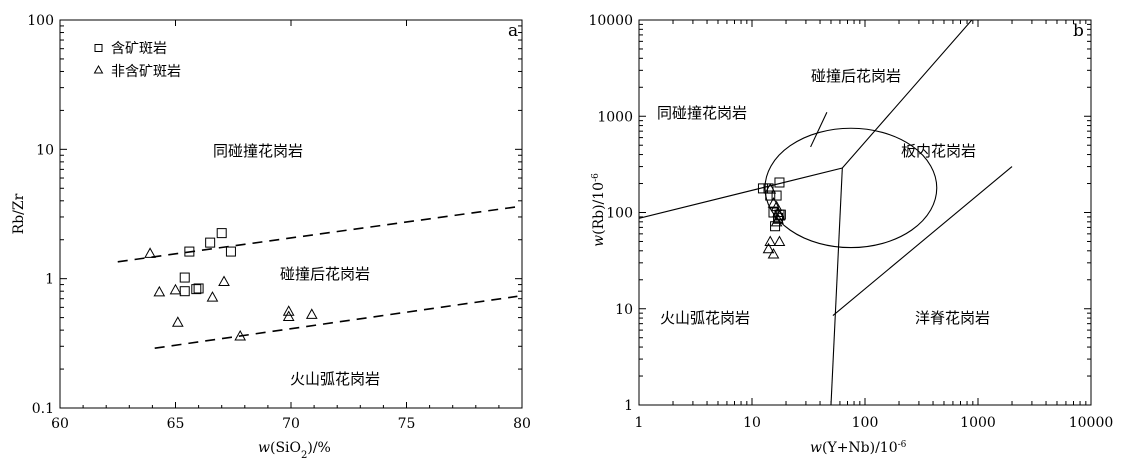 Image resolution: width=1130 pixels, height=476 pixels. What do you see at coordinates (938, 151) in the screenshot?
I see `zone-within-plate: 板内花岗岩` at bounding box center [938, 151].